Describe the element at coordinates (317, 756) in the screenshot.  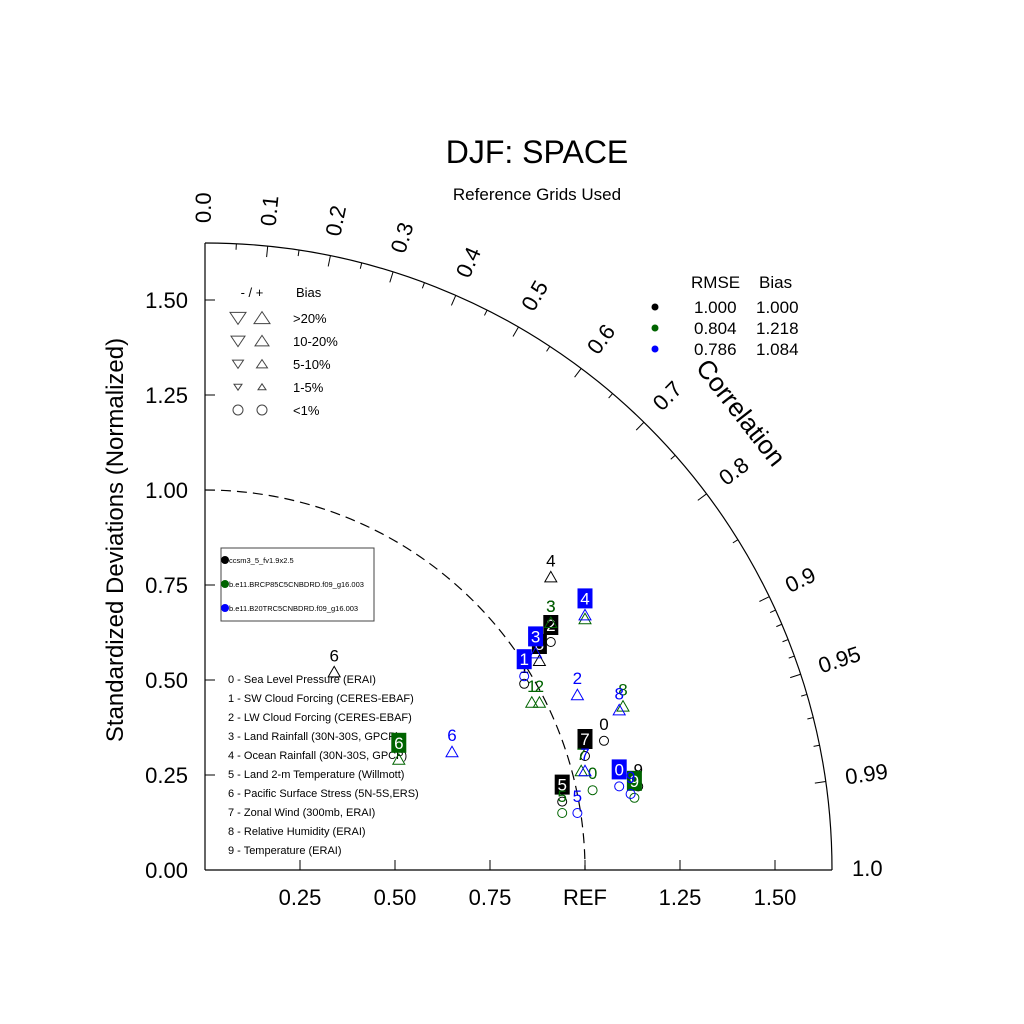
I see `variable-legend-entry: 4 - Ocean Rainfall (30N-30S, GPCP)` at that location.